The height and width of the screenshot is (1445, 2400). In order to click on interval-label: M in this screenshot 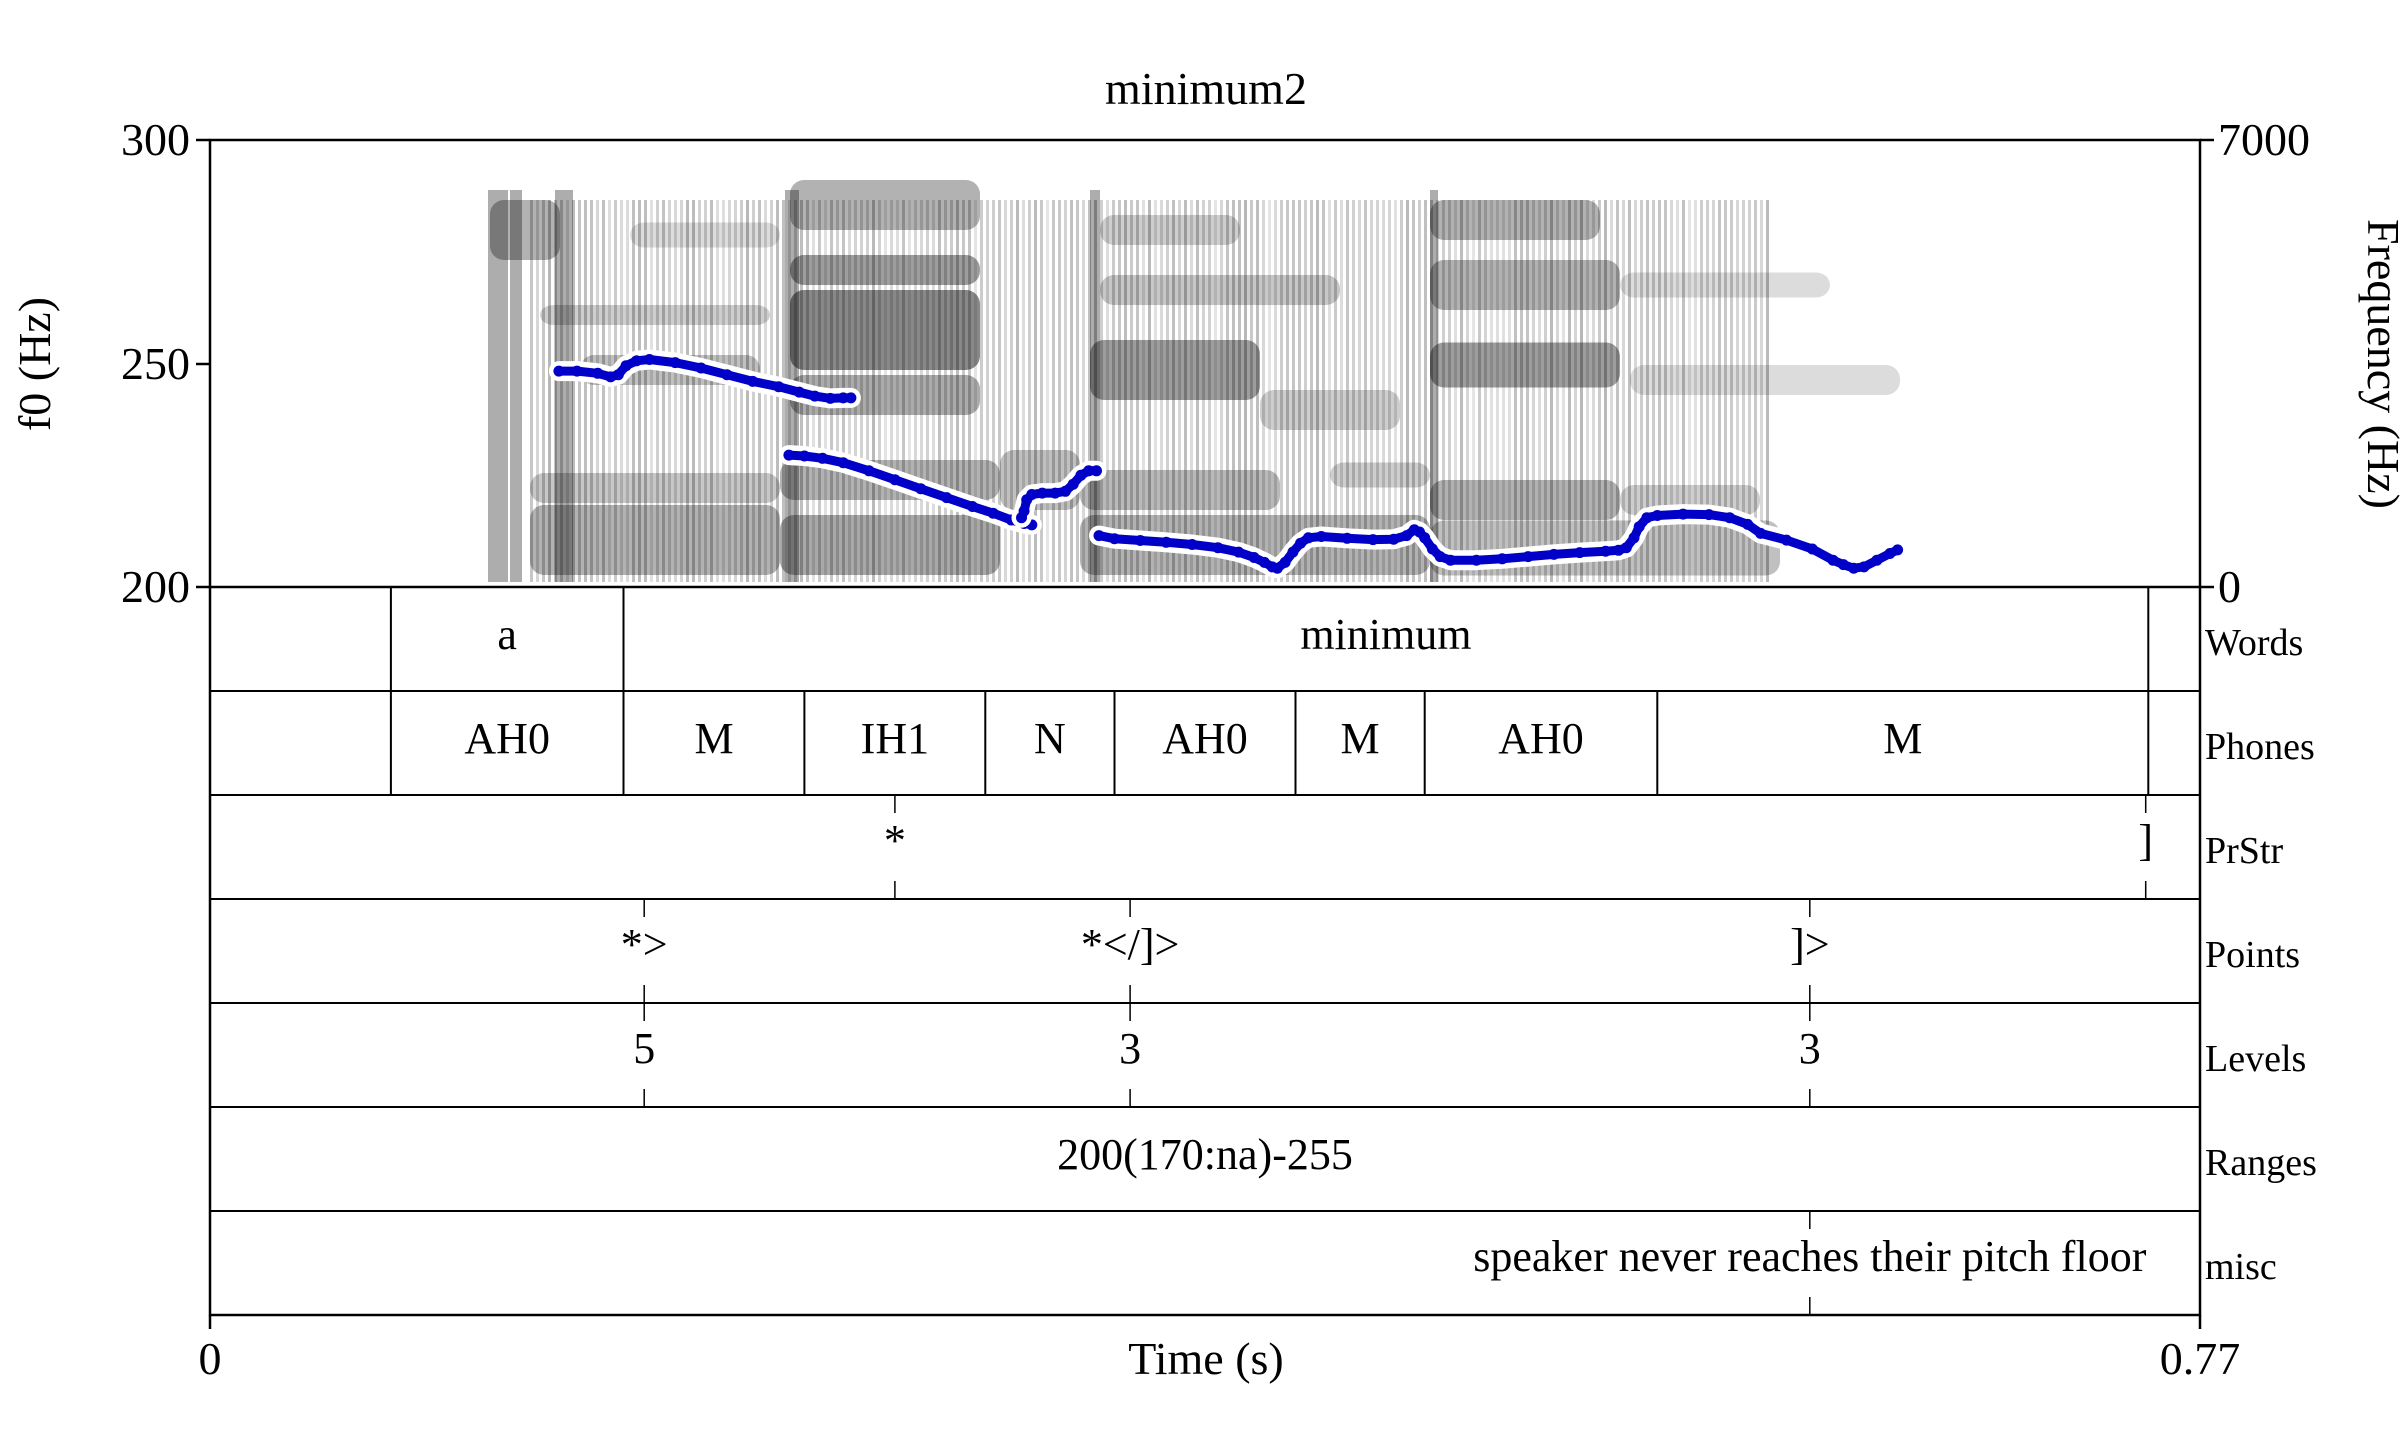, I will do `click(1902, 738)`.